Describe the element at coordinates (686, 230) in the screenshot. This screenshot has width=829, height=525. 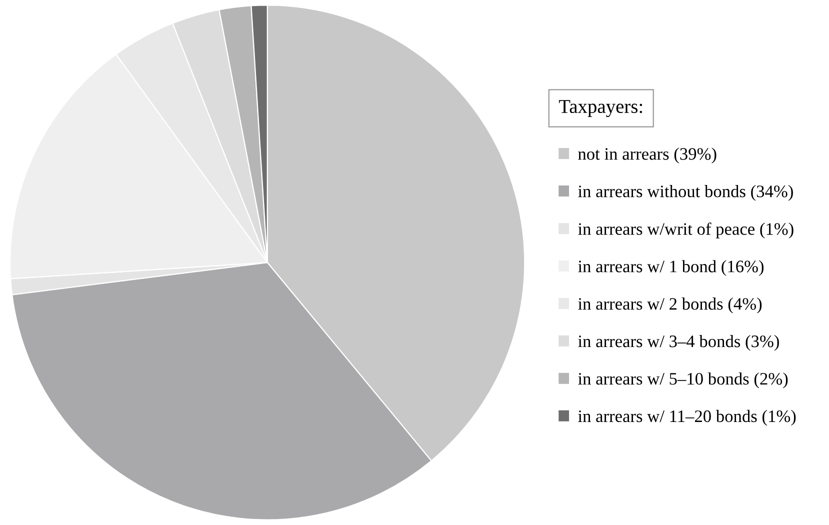
I see `legend-label: in arrears w/writ of peace (1%)` at that location.